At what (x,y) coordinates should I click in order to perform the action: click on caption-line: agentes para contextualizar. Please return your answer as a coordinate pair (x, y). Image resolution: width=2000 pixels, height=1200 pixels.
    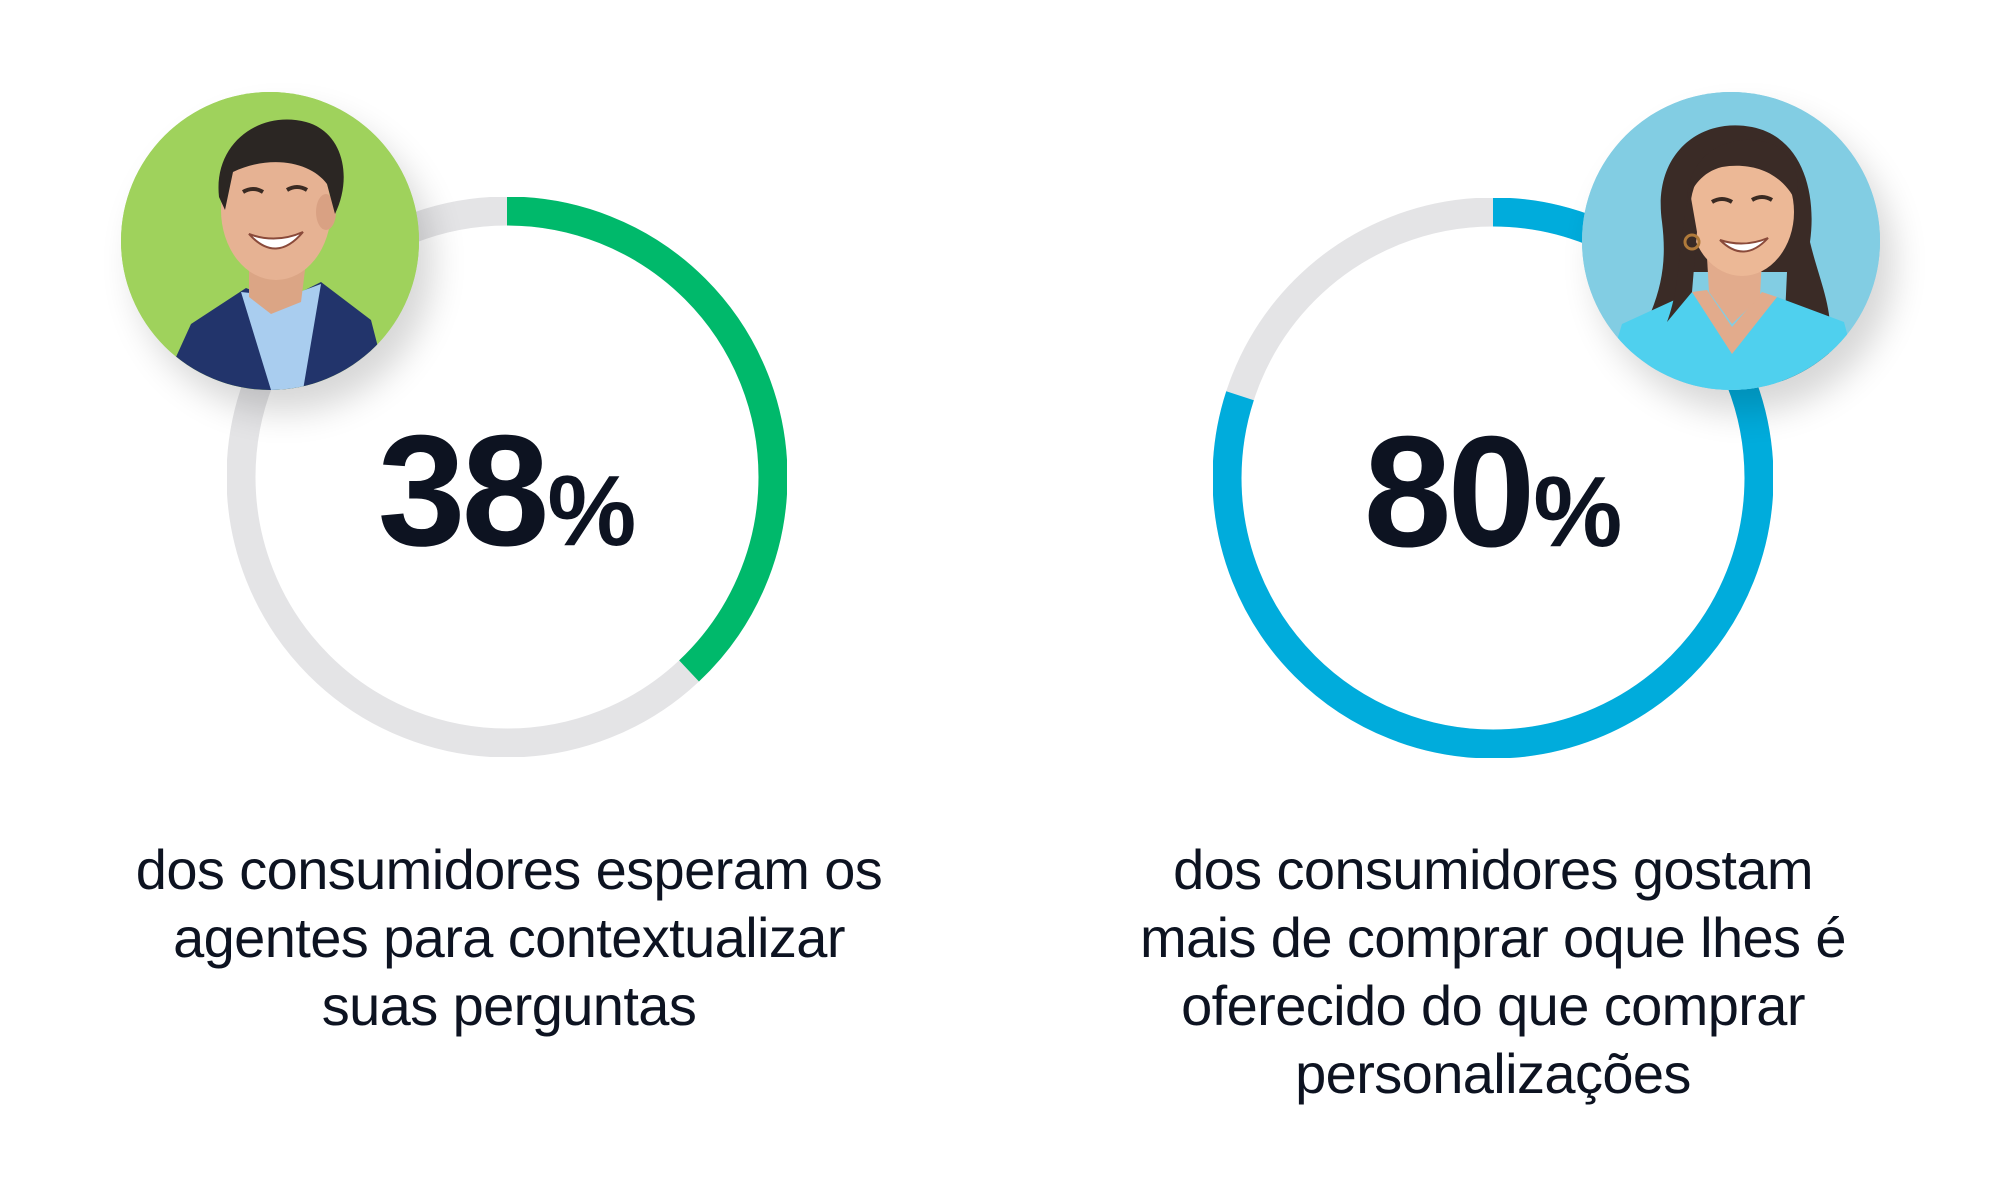
    Looking at the image, I should click on (509, 937).